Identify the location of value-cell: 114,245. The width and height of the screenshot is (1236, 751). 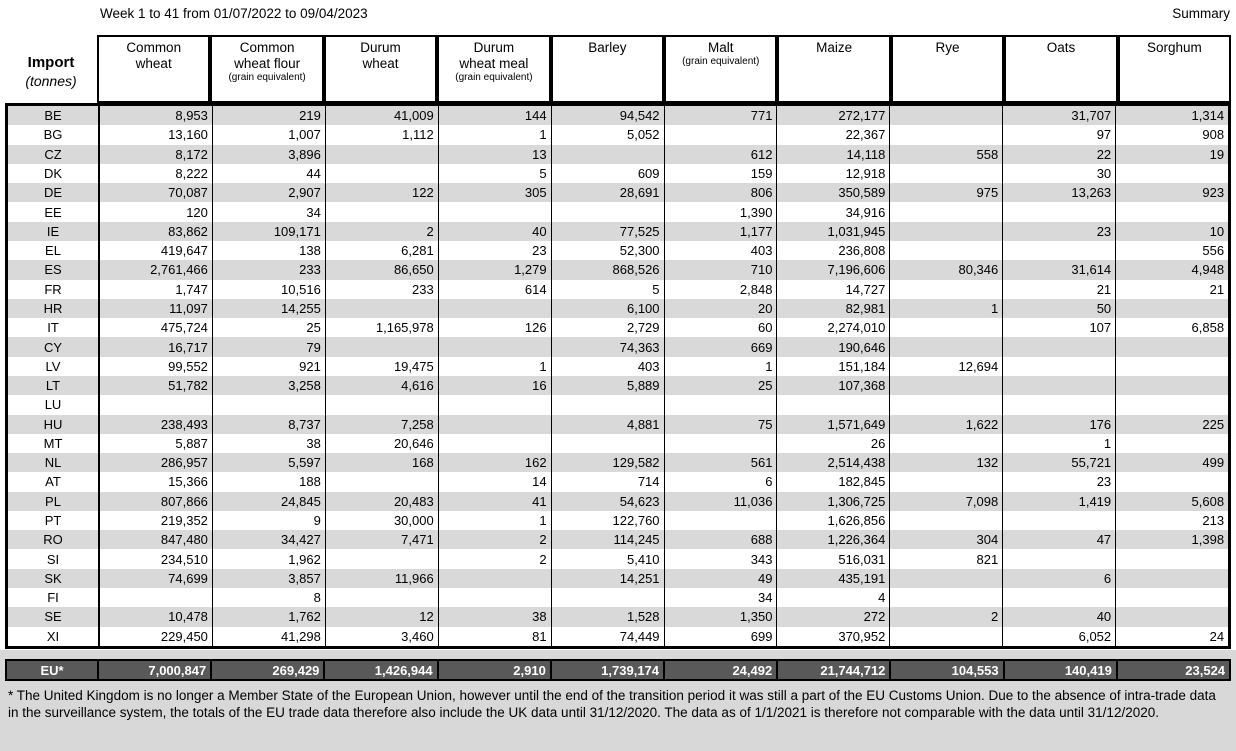
(608, 540).